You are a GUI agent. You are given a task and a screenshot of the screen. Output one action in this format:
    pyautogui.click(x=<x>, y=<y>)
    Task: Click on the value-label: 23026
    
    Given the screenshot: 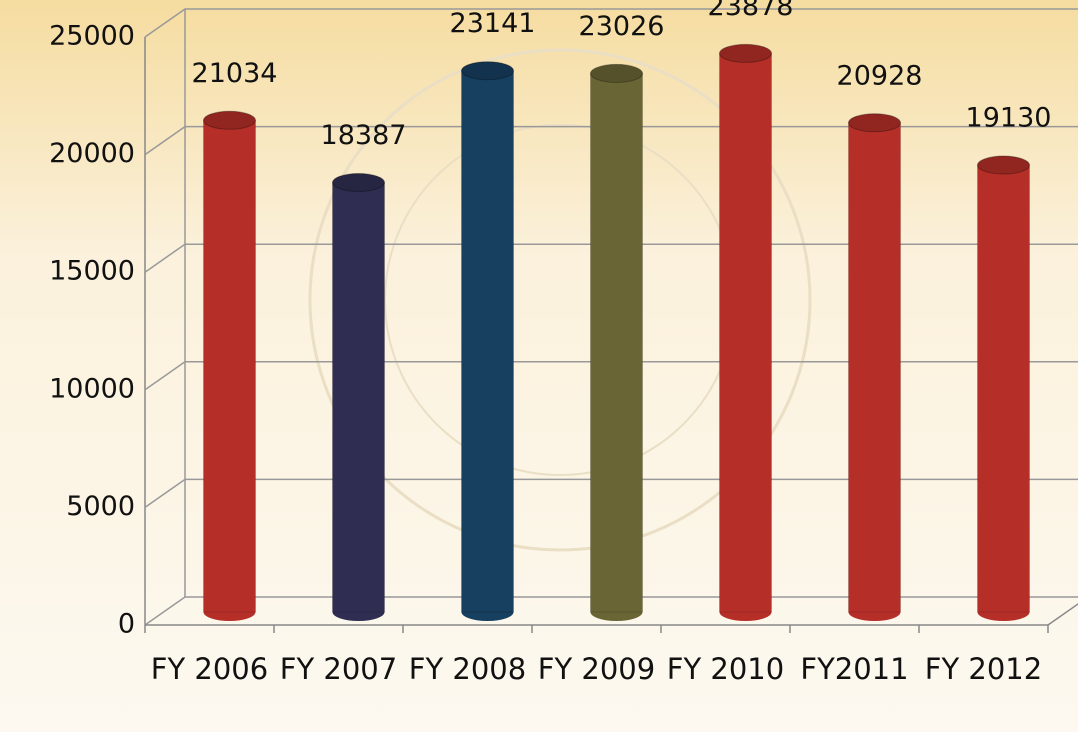 What is the action you would take?
    pyautogui.click(x=622, y=26)
    